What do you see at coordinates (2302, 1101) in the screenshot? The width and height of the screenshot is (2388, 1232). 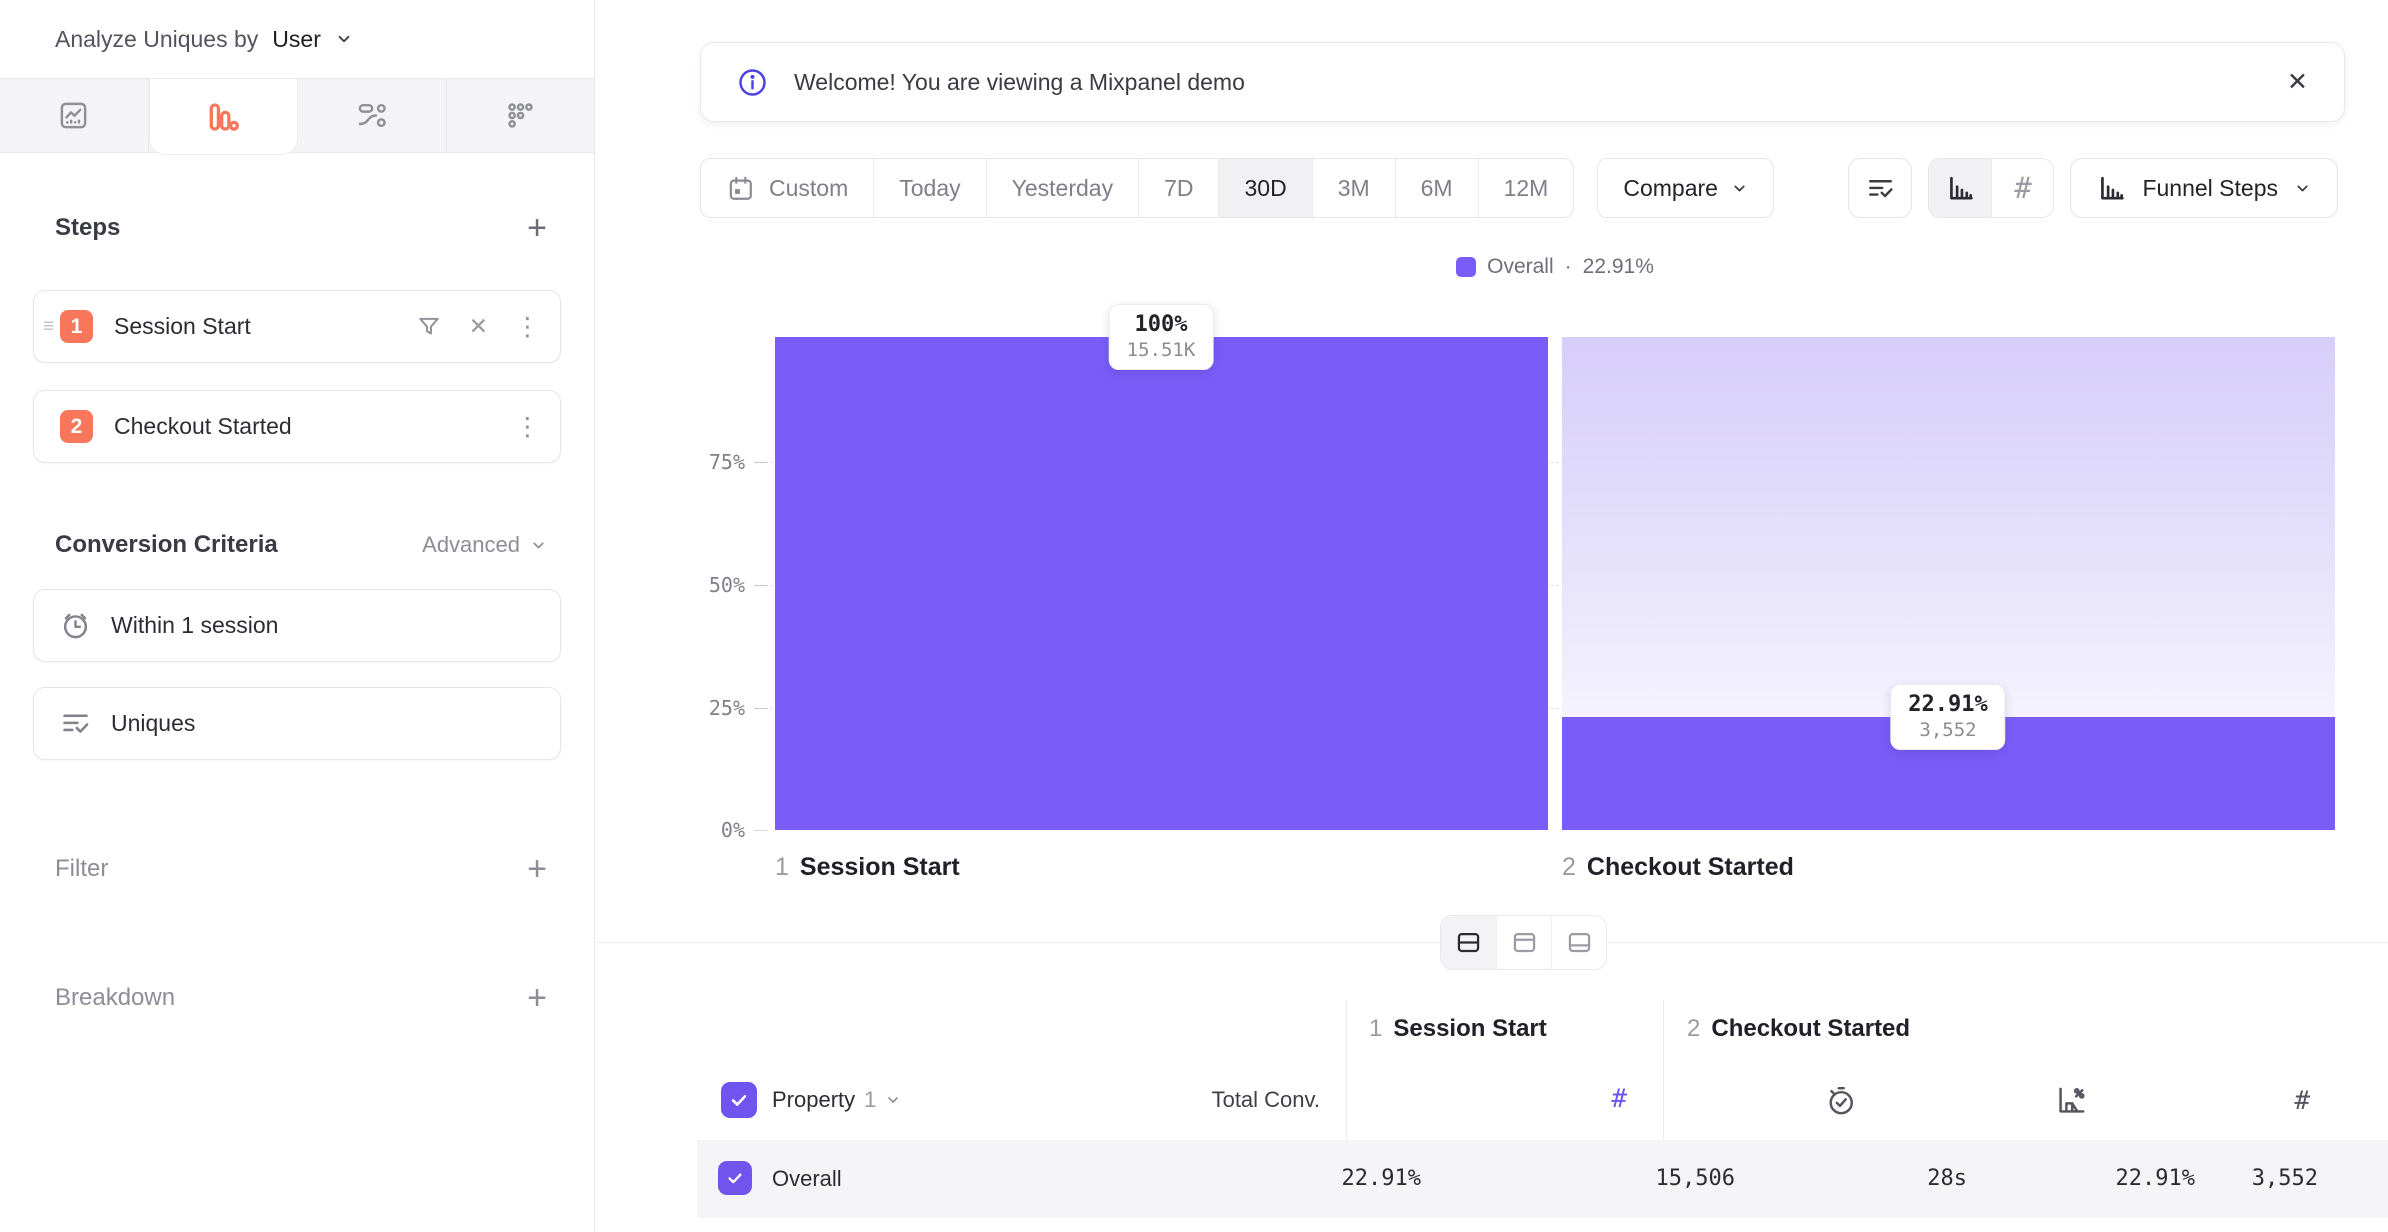 I see `count-column-icon: #` at bounding box center [2302, 1101].